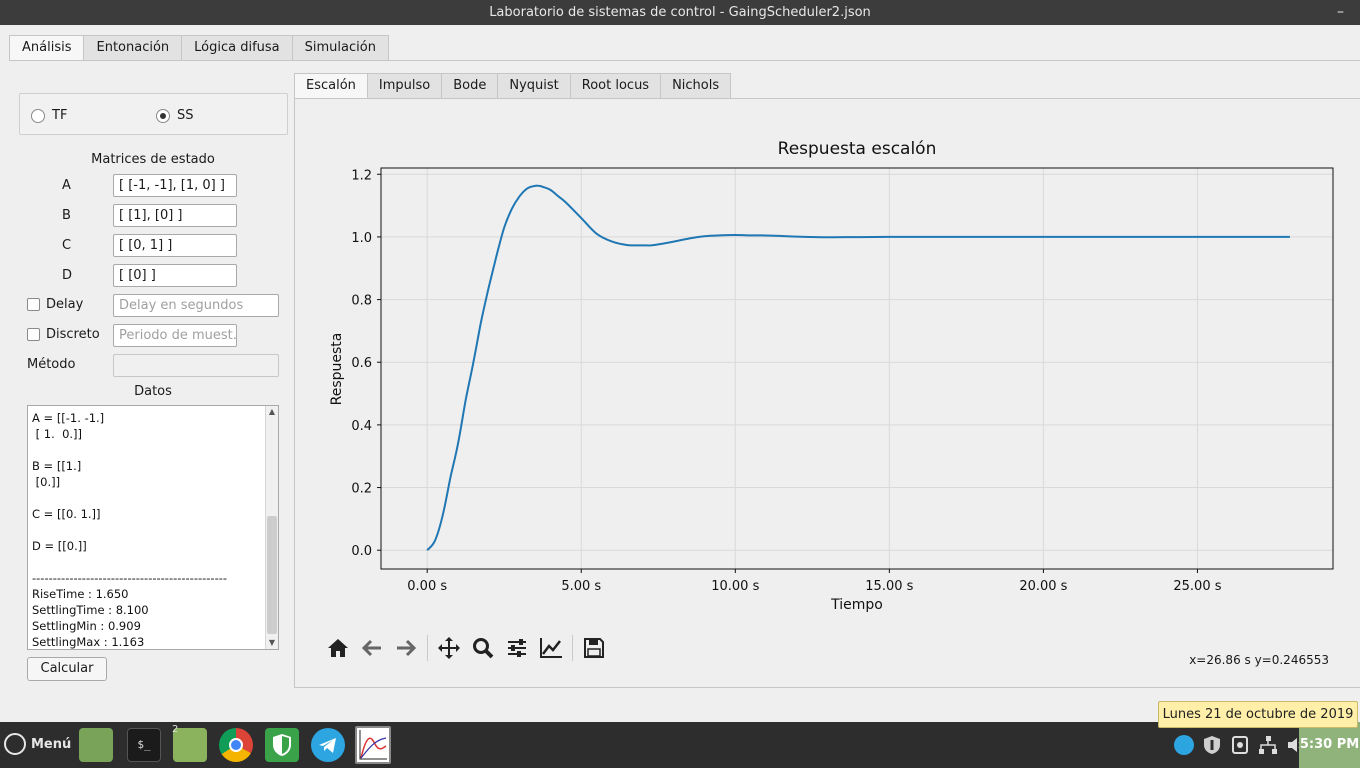  Describe the element at coordinates (373, 745) in the screenshot. I see `plot-app-icon` at that location.